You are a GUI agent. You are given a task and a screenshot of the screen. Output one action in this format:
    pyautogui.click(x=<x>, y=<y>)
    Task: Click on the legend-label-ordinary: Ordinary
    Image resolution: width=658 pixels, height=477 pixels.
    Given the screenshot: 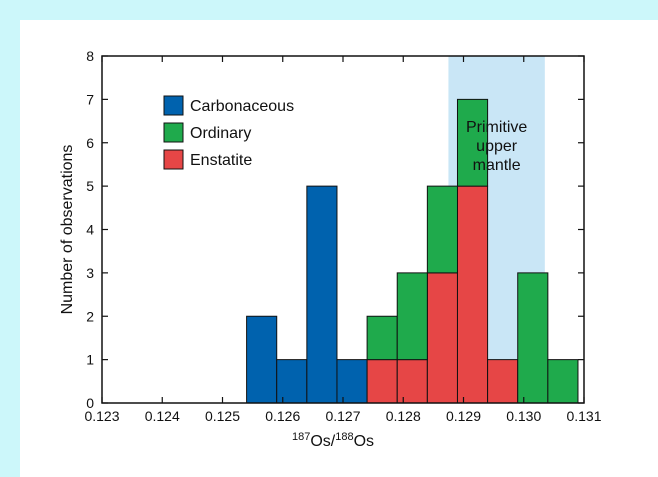 What is the action you would take?
    pyautogui.click(x=220, y=133)
    